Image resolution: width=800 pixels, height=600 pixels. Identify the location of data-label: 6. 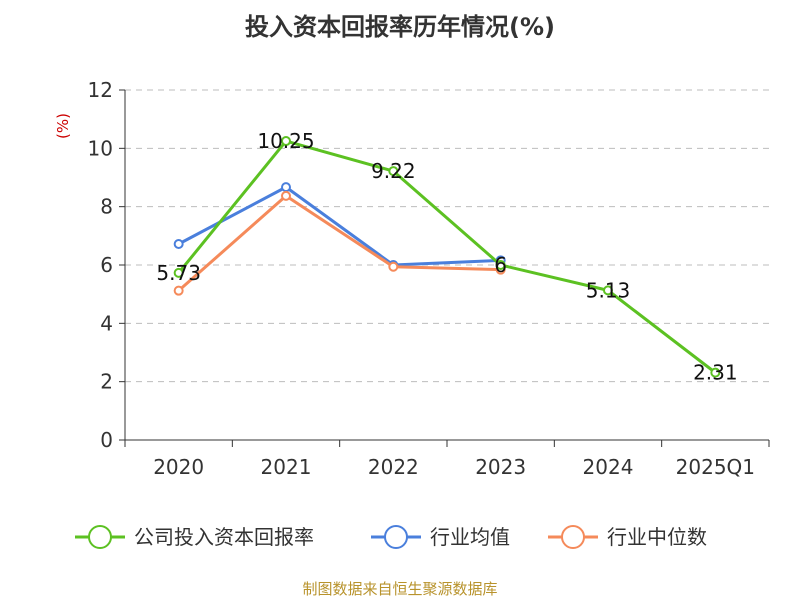
(500, 265).